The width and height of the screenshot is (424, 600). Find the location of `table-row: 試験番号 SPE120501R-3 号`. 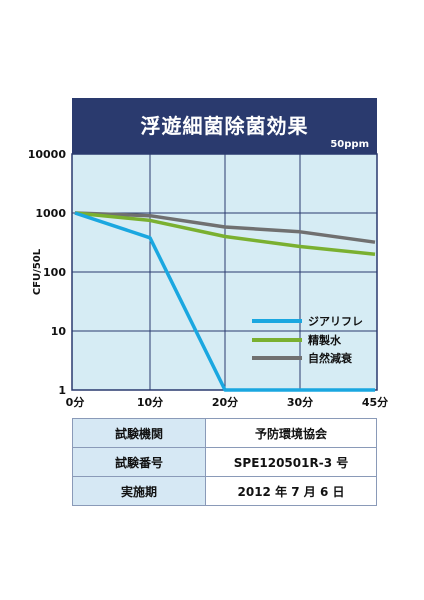

table-row: 試験番号 SPE120501R-3 号 is located at coordinates (224, 462).